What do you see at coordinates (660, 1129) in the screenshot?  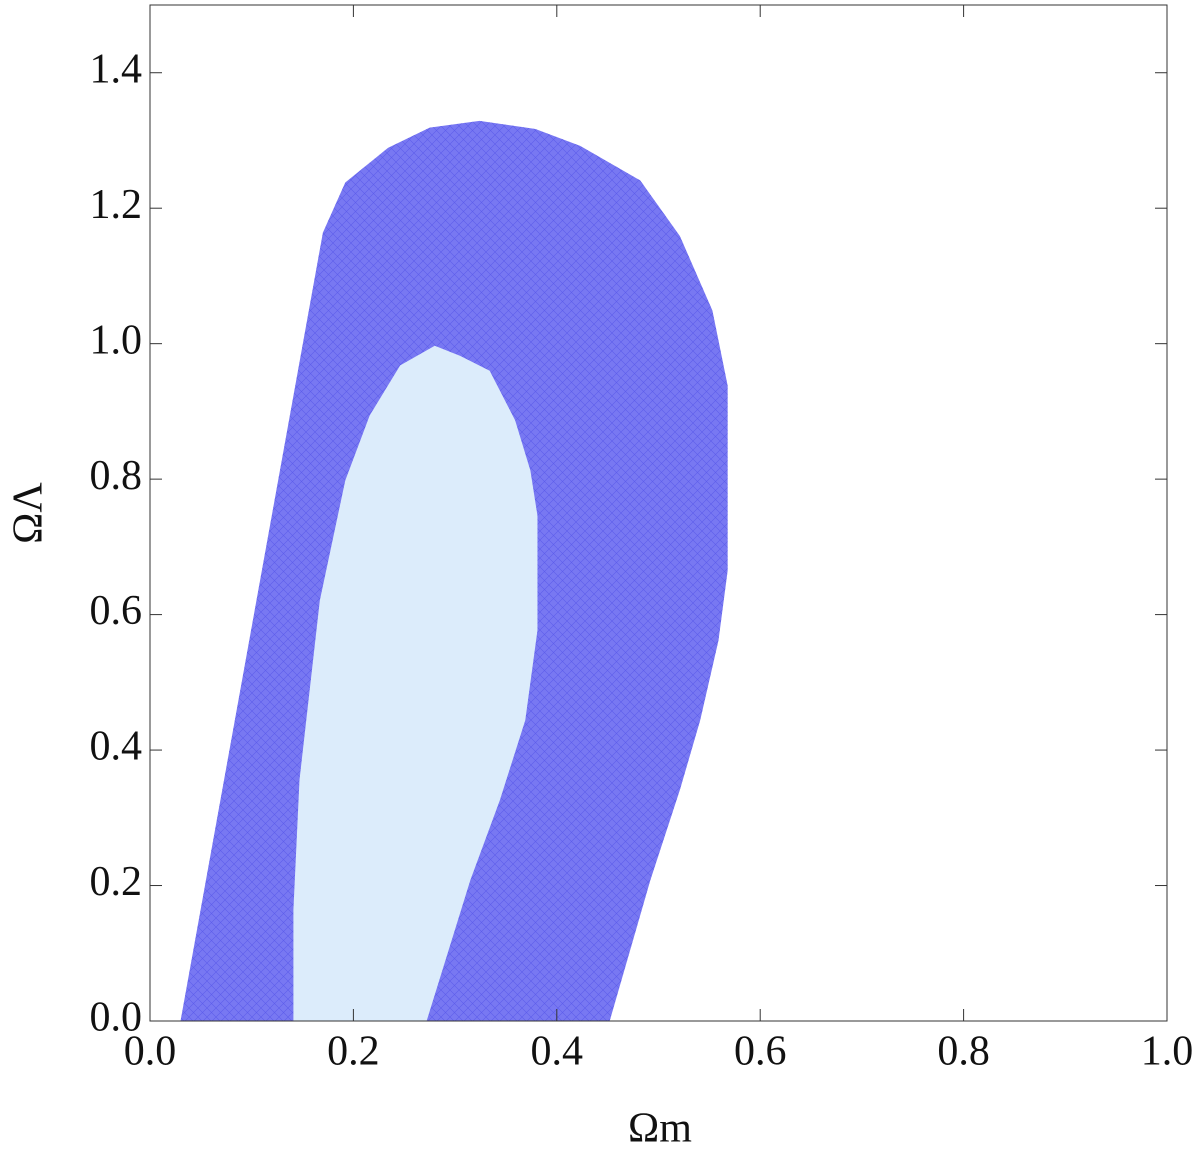 I see `x-axis-label: Ωm` at bounding box center [660, 1129].